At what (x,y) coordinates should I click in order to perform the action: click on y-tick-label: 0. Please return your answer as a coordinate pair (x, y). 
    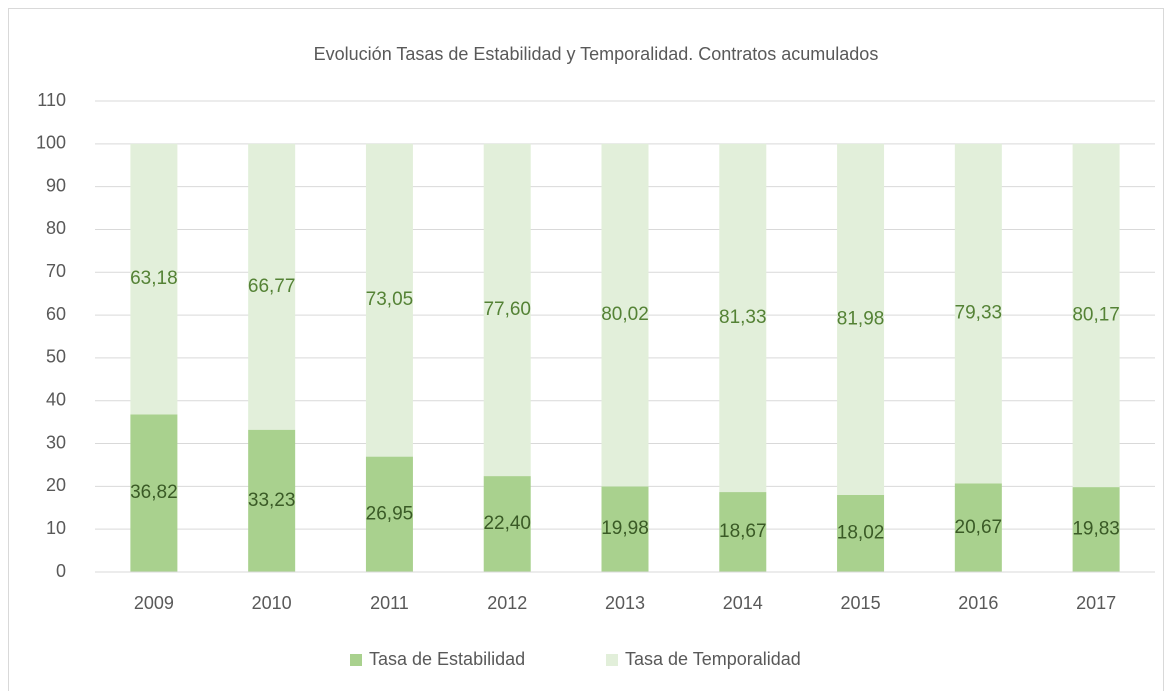
    Looking at the image, I should click on (61, 571).